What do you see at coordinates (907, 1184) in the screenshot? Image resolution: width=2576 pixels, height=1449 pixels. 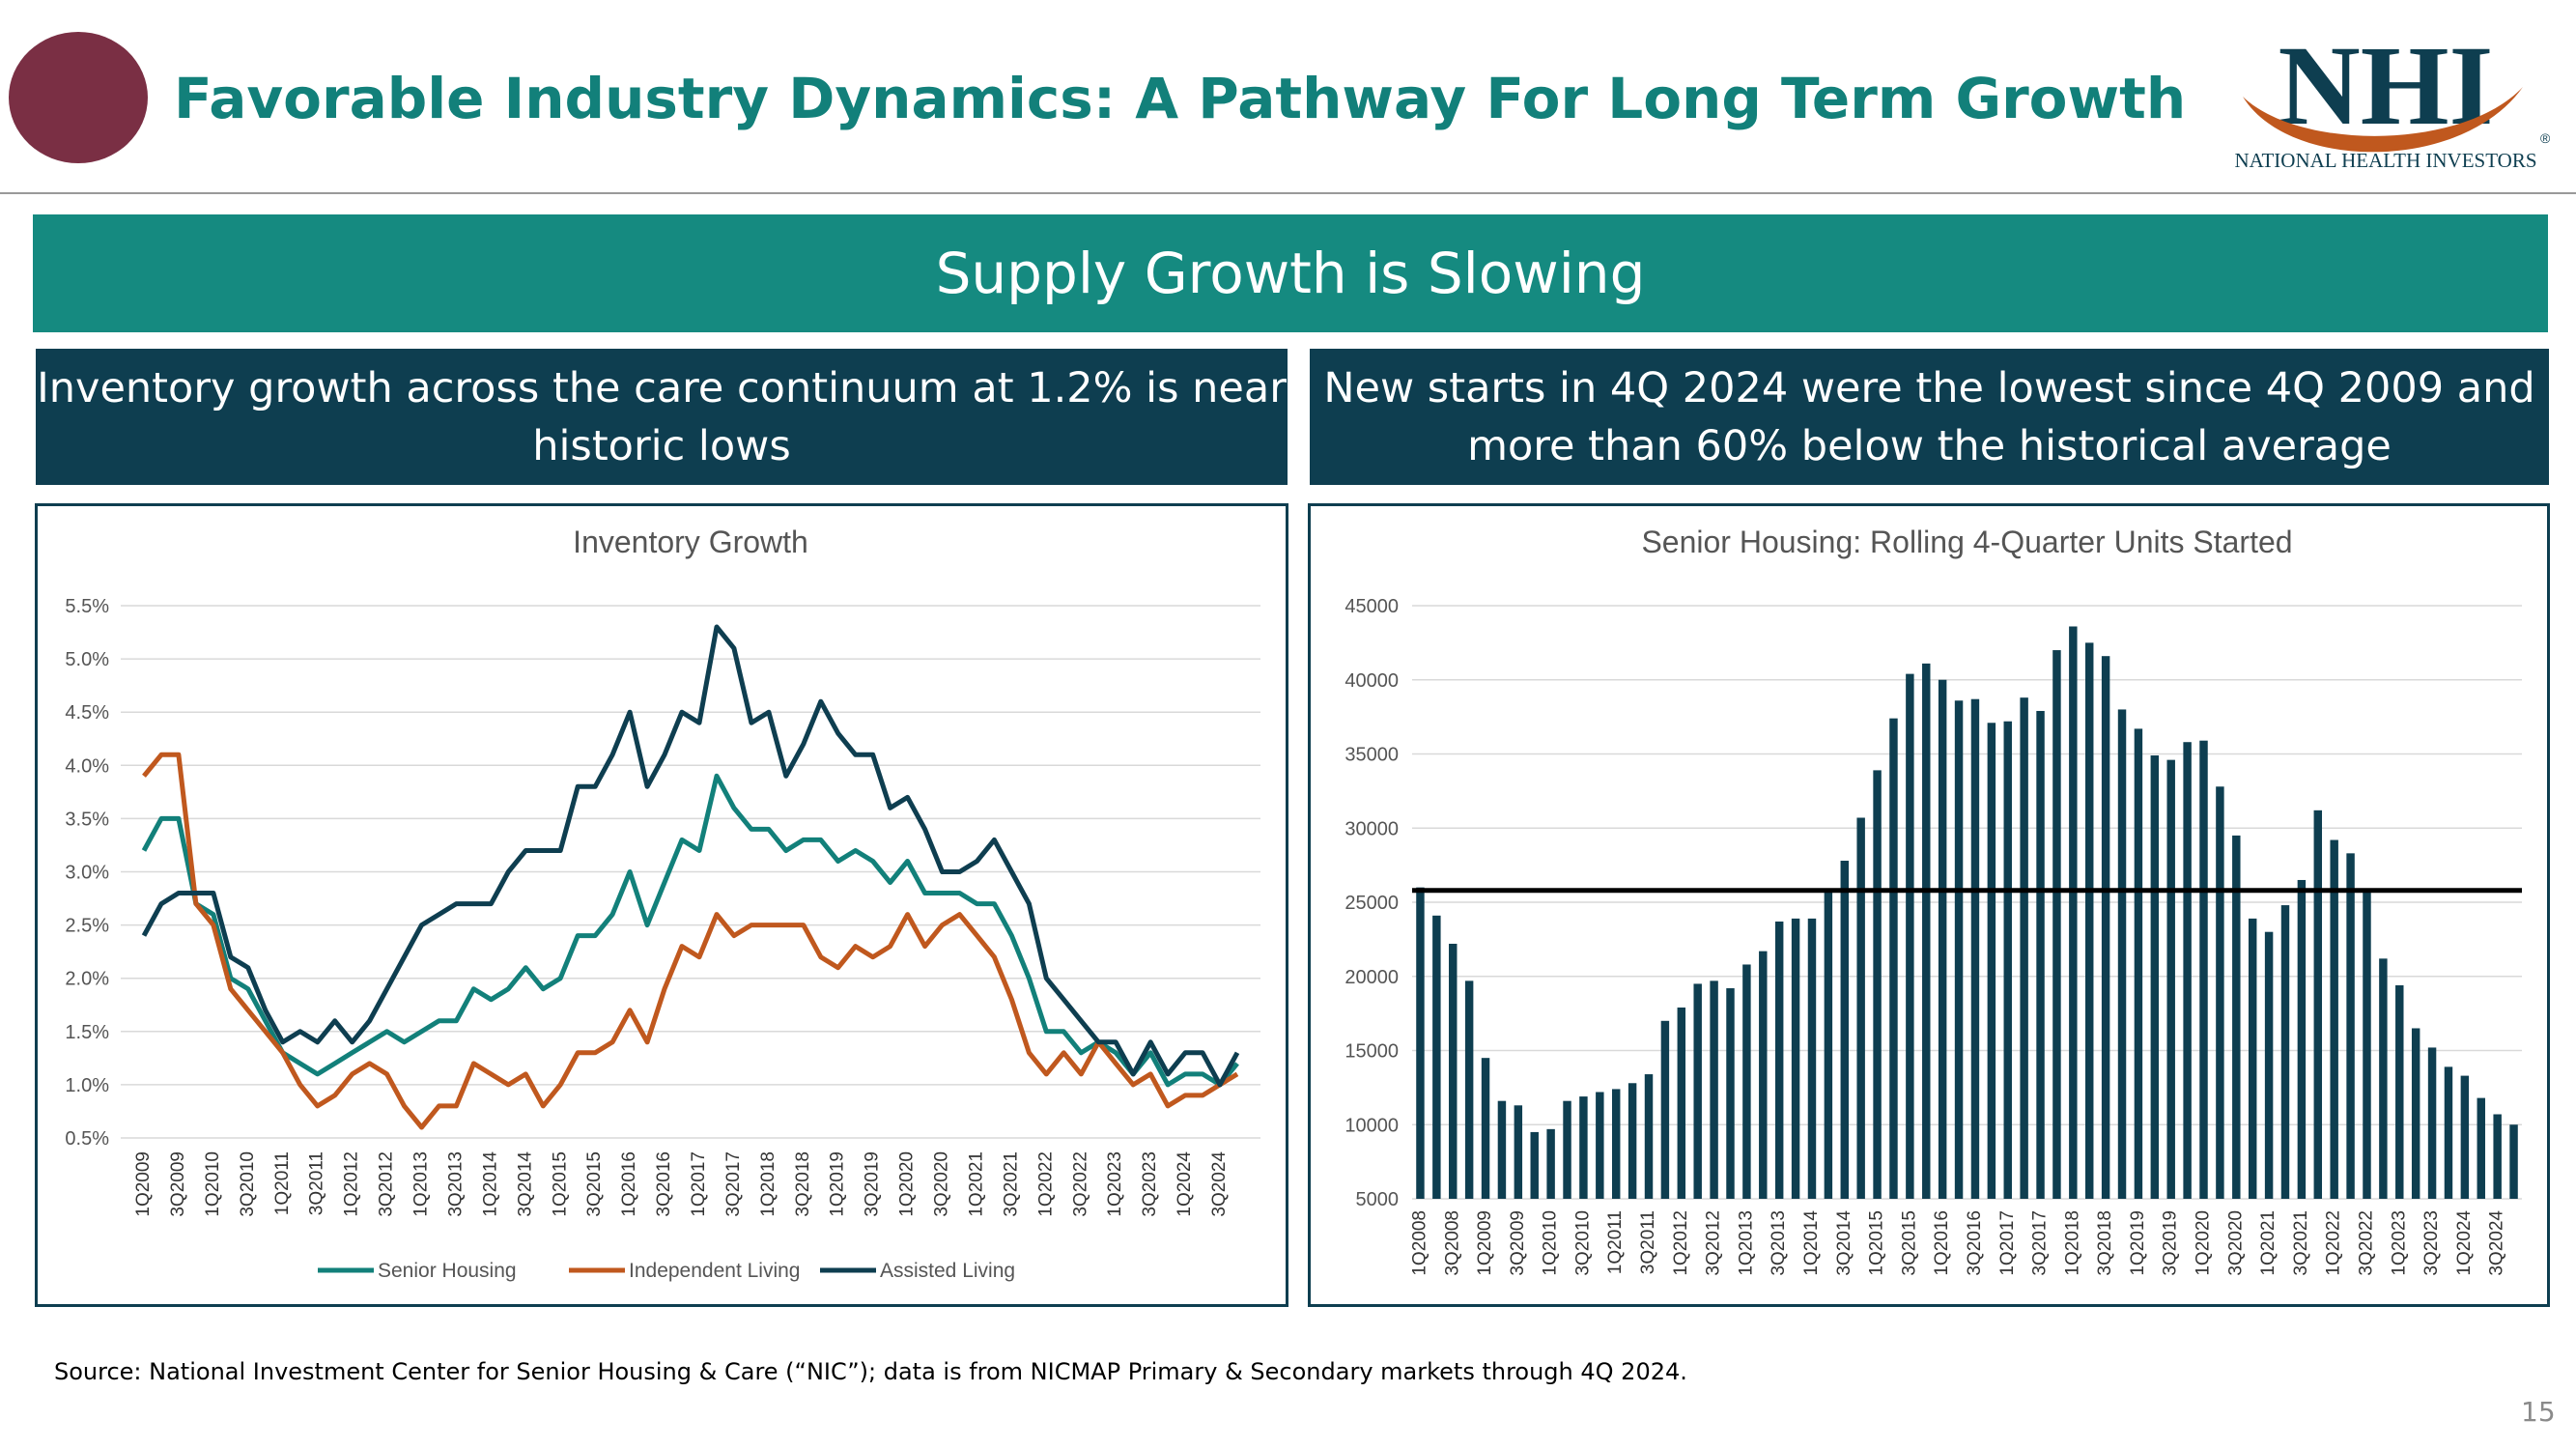 I see `x-tick-label: 1Q2020` at bounding box center [907, 1184].